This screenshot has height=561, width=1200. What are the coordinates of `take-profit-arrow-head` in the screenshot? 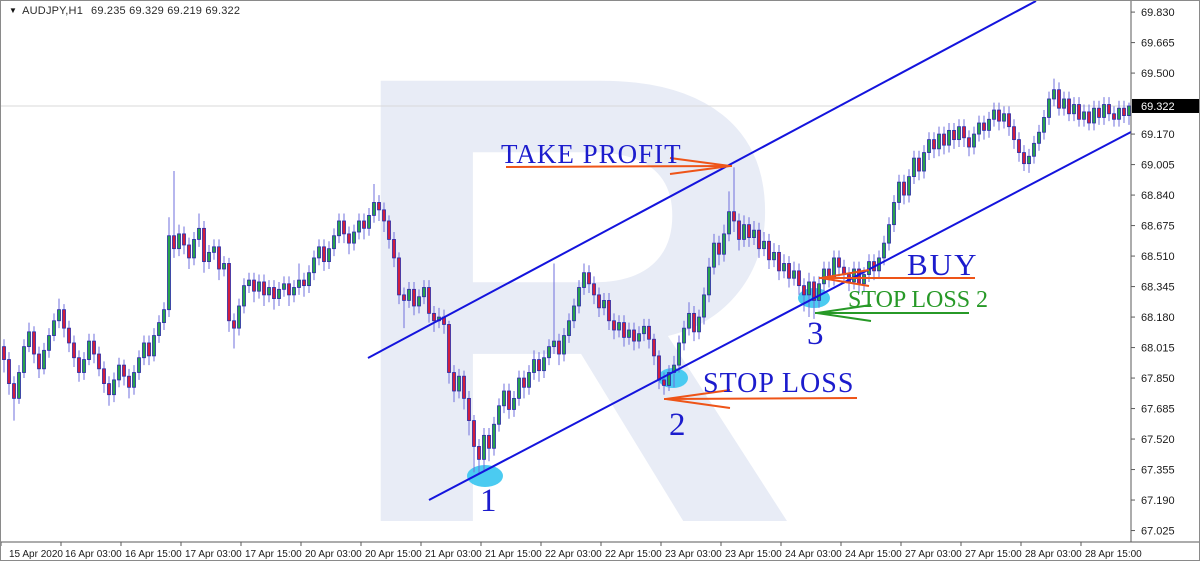 It's located at (700, 170).